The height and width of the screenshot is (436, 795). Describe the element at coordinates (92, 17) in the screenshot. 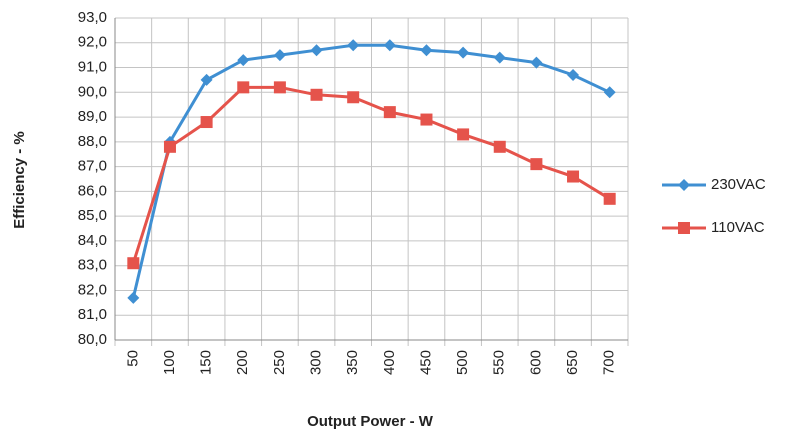

I see `y-tick-label: 93,0` at that location.